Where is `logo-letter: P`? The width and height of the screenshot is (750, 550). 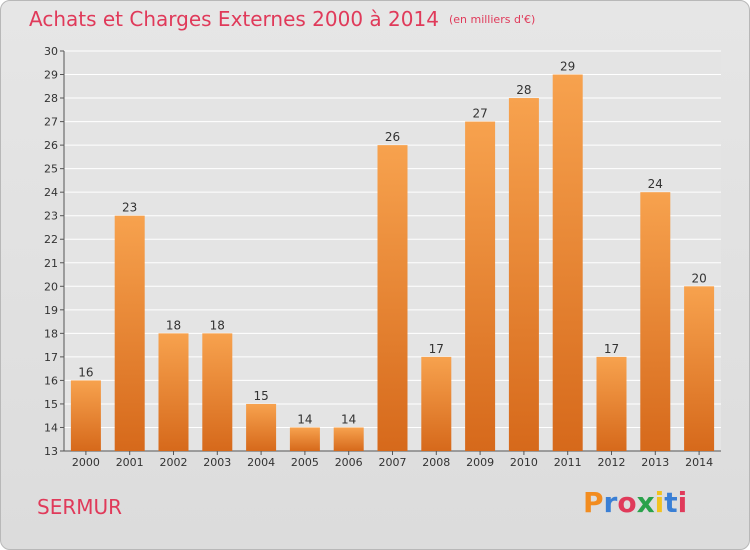 logo-letter: P is located at coordinates (593, 502).